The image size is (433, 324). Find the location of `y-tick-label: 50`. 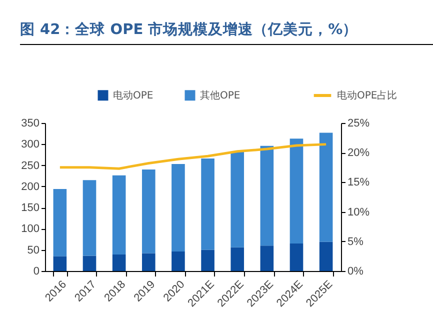

y-tick-label: 50 is located at coordinates (33, 250).